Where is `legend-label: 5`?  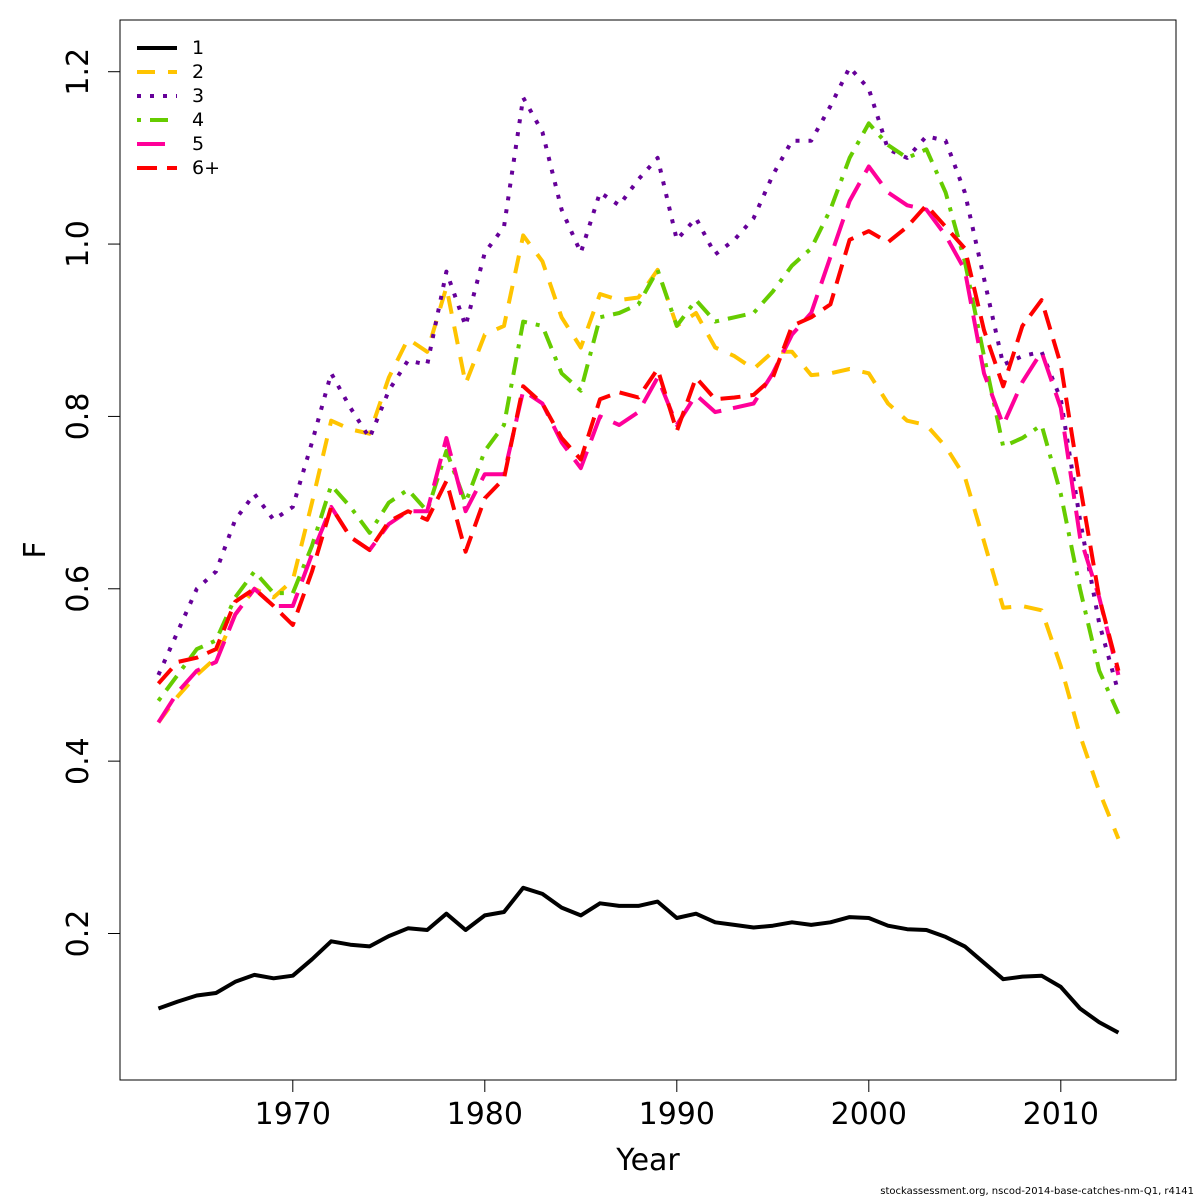
legend-label: 5 is located at coordinates (198, 144).